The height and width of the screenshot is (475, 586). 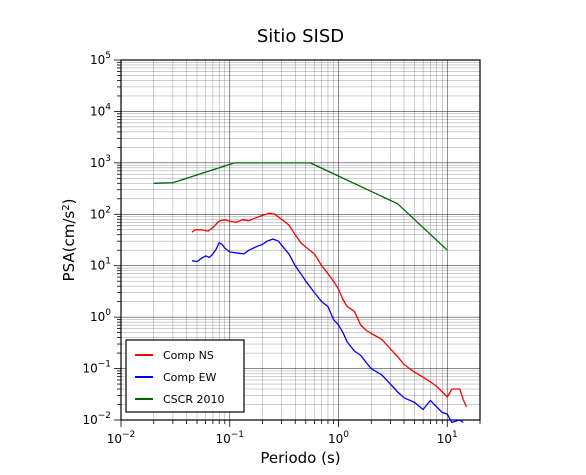 What do you see at coordinates (282, 438) in the screenshot?
I see `x-tick-labels: 10⁻² 10⁻¹ 10⁰ 10¹` at bounding box center [282, 438].